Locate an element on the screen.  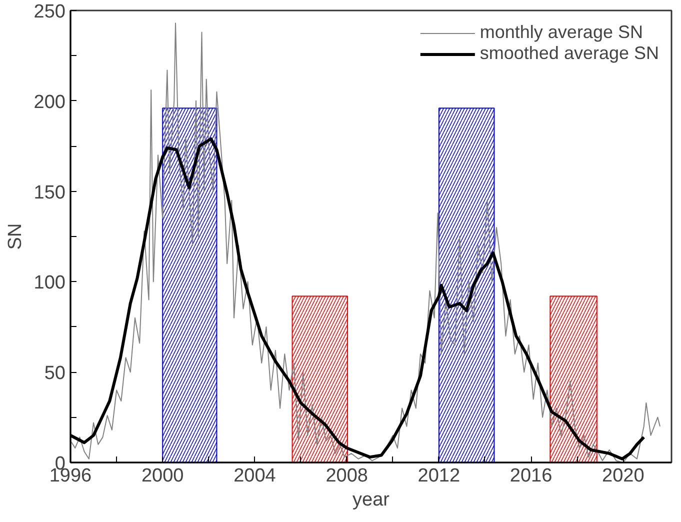
y-tick-label: 200 is located at coordinates (50, 102).